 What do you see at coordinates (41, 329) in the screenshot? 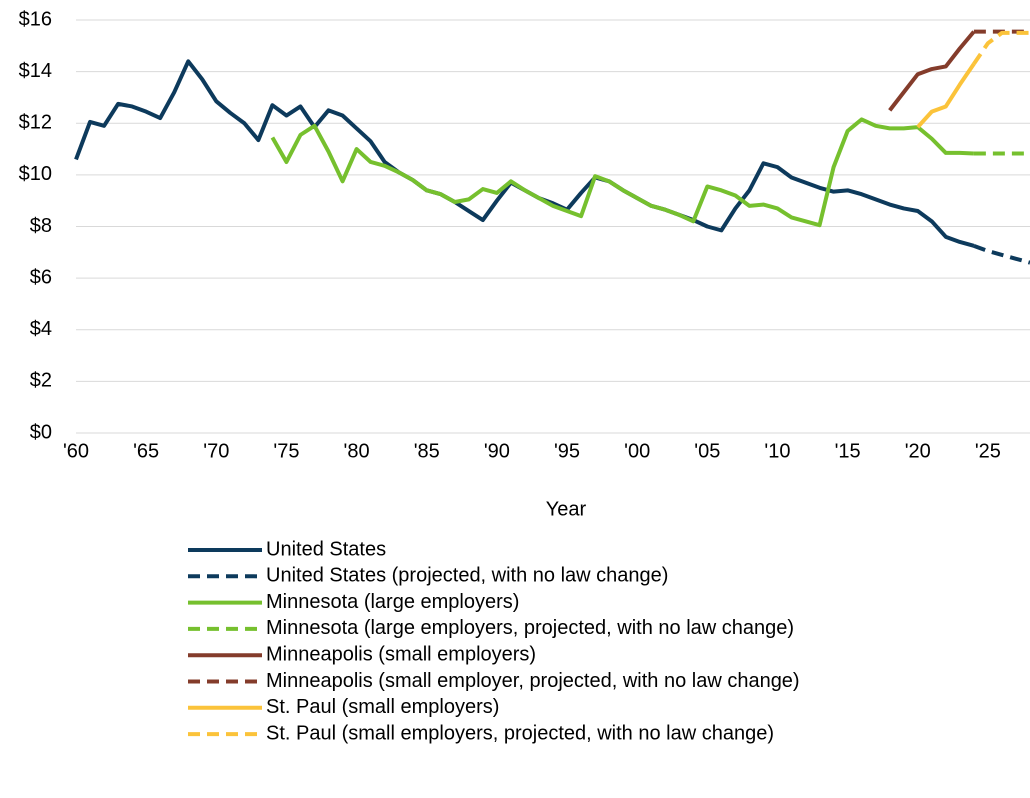
I see `y-tick-label: $4` at bounding box center [41, 329].